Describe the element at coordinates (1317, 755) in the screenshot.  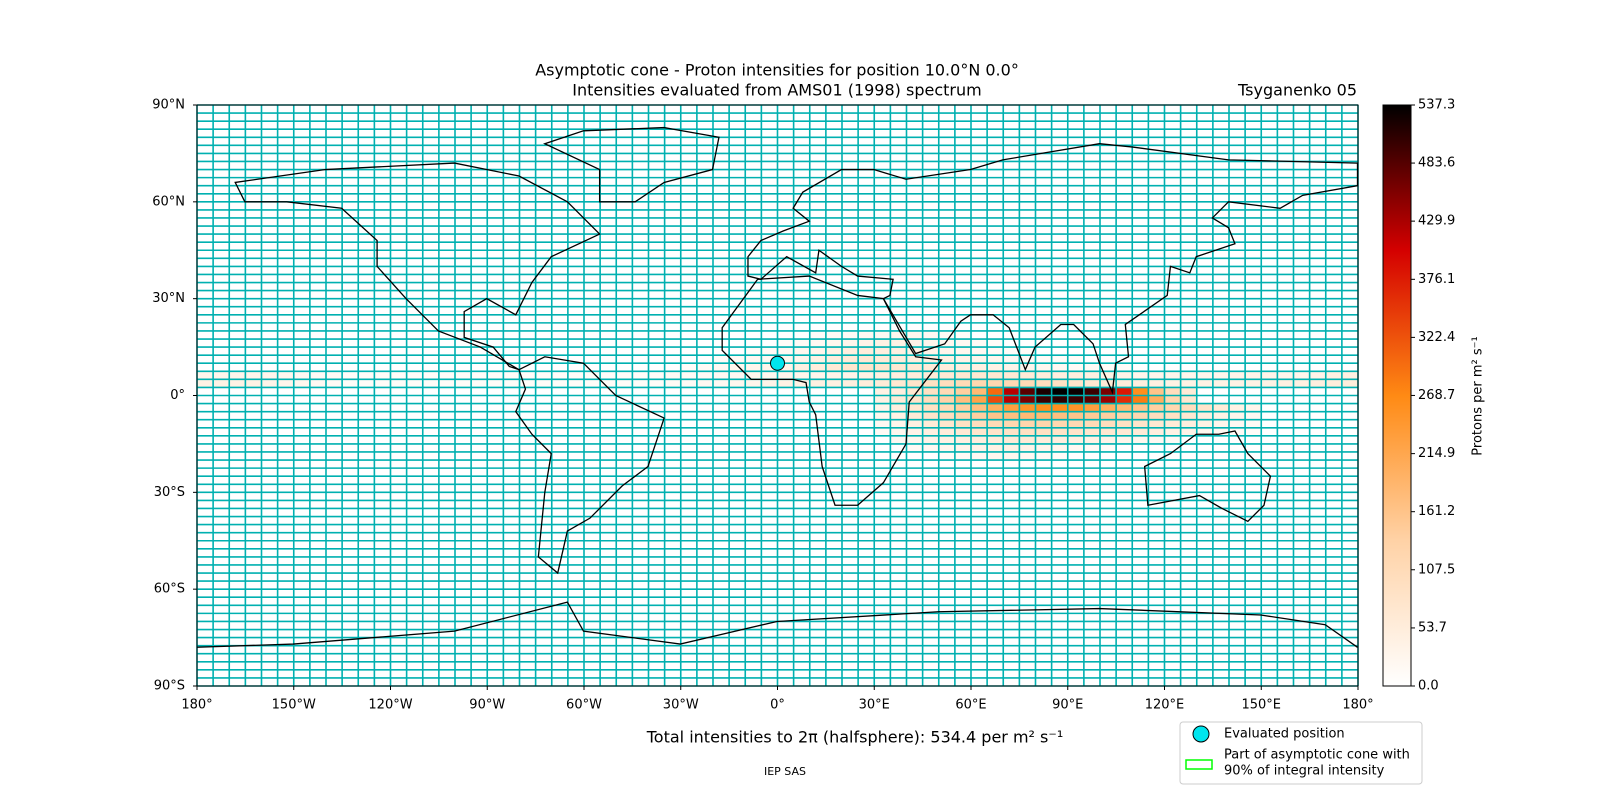
I see `legend-label: Part of asymptotic cone with` at that location.